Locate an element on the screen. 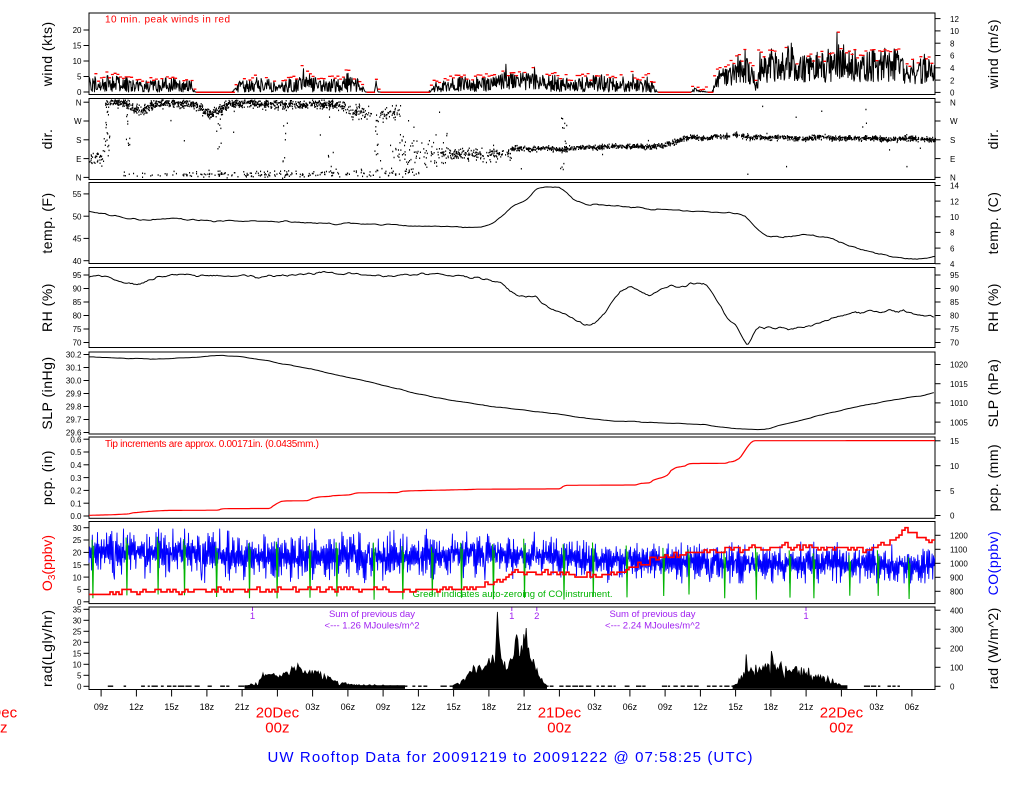 This screenshot has height=805, width=1024. svg-text: 30.0 is located at coordinates (74, 381).